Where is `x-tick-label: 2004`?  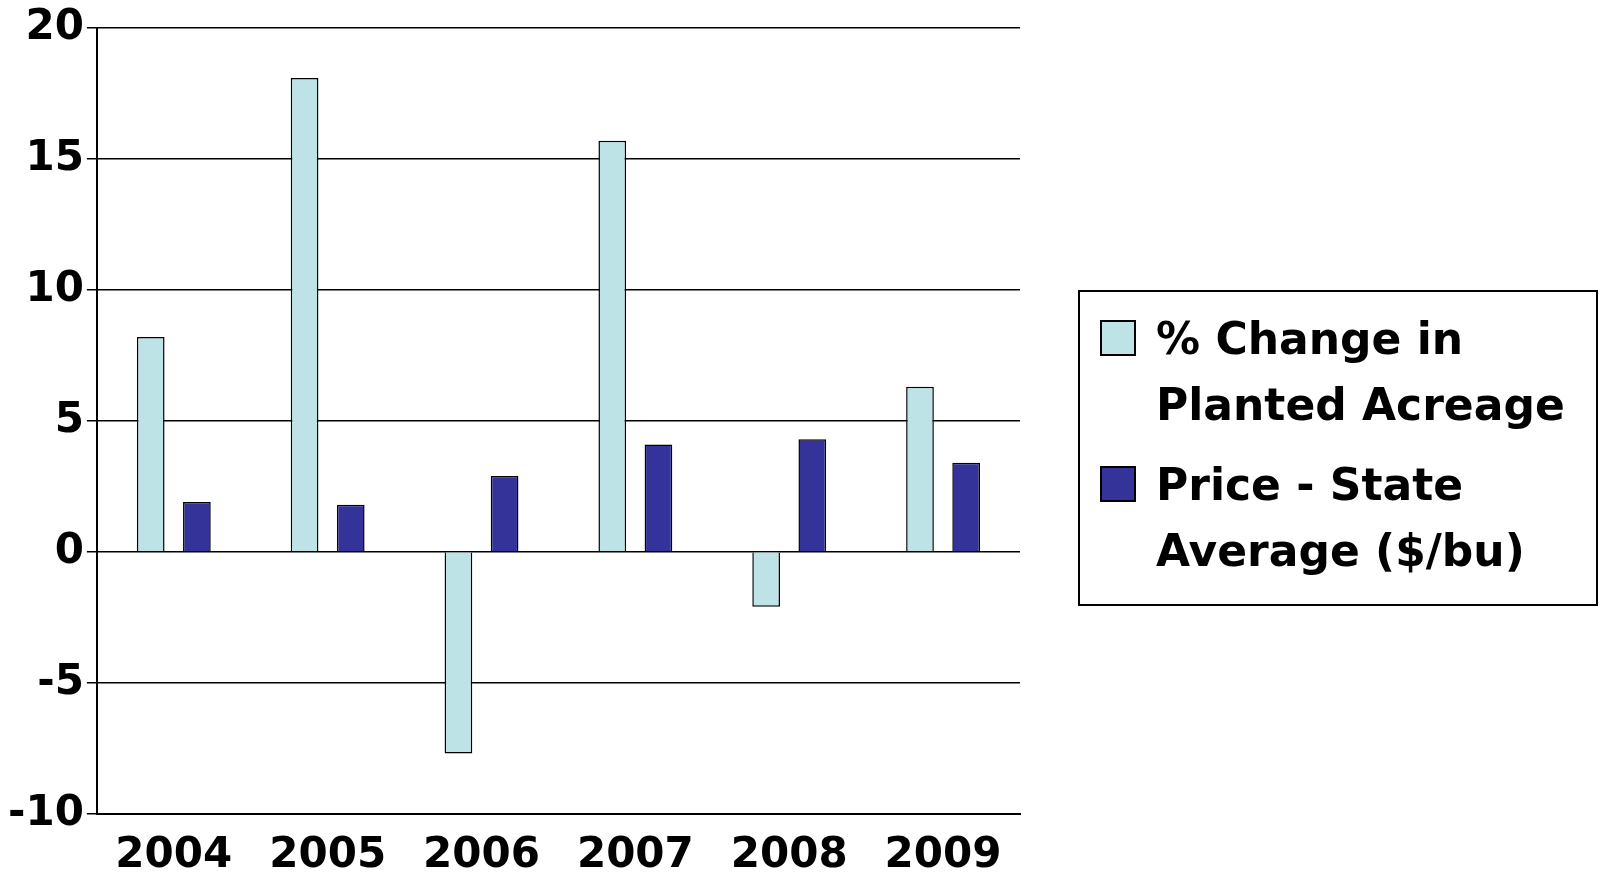
x-tick-label: 2004 is located at coordinates (174, 852).